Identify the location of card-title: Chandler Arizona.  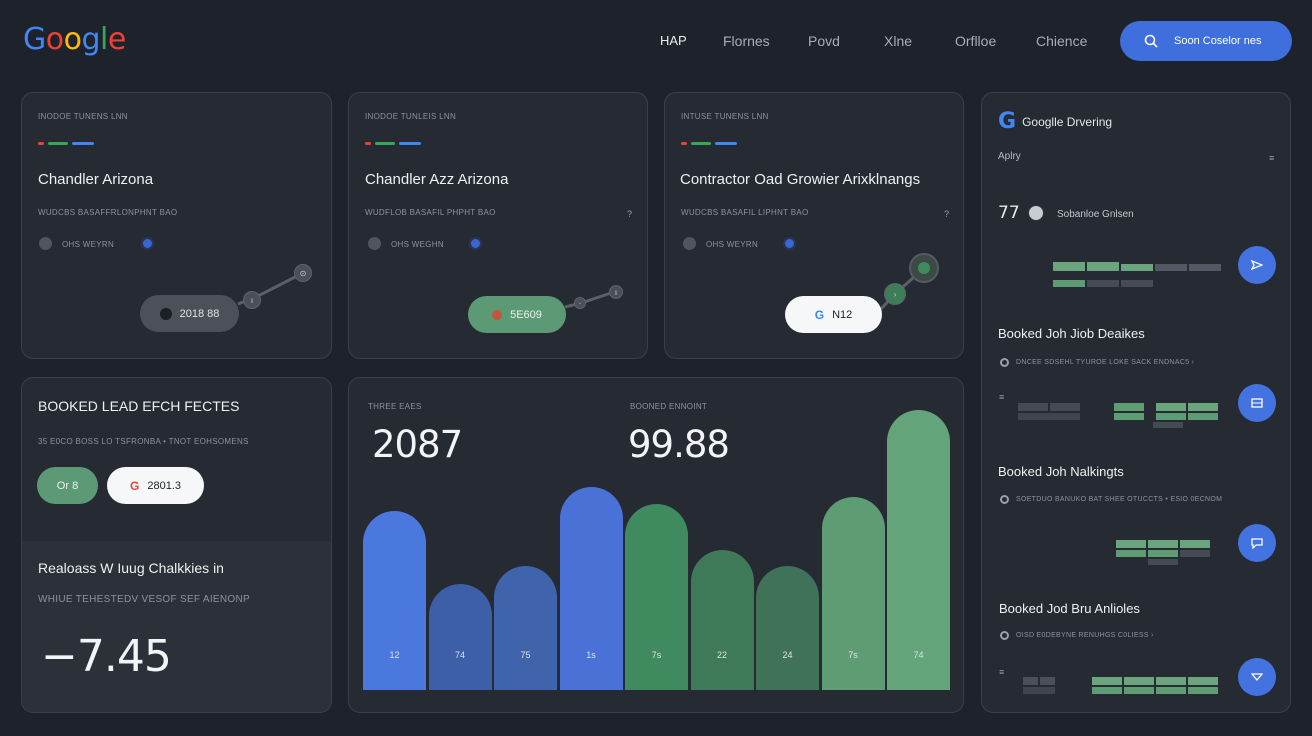
(96, 179).